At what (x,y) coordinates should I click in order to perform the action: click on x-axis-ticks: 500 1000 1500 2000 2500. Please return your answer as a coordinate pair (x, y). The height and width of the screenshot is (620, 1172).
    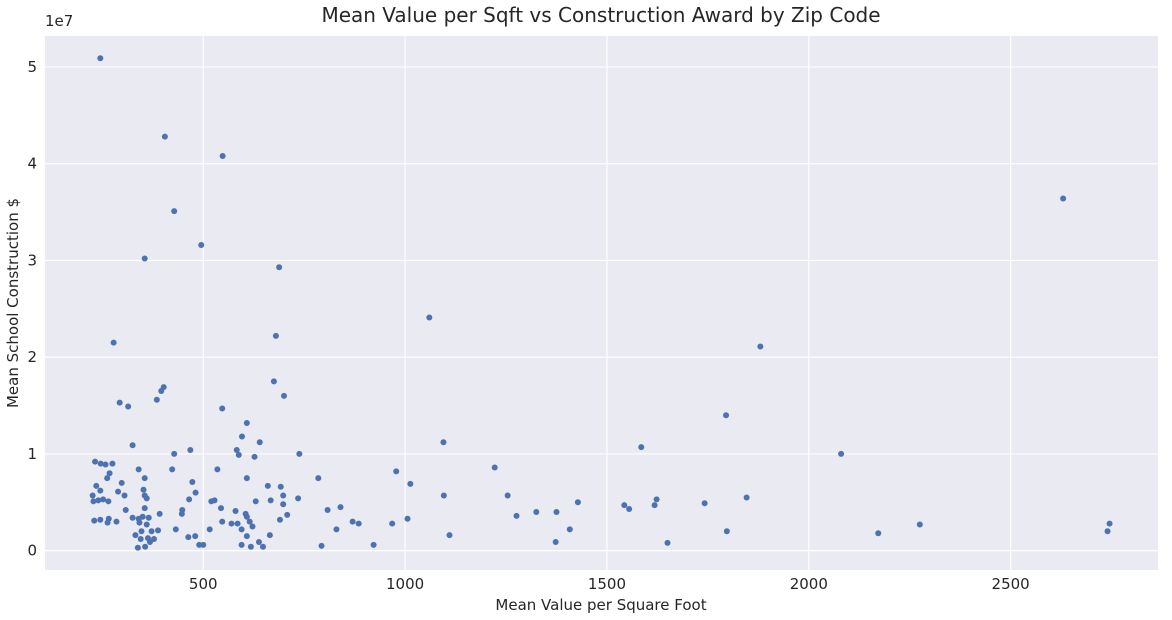
    Looking at the image, I should click on (609, 584).